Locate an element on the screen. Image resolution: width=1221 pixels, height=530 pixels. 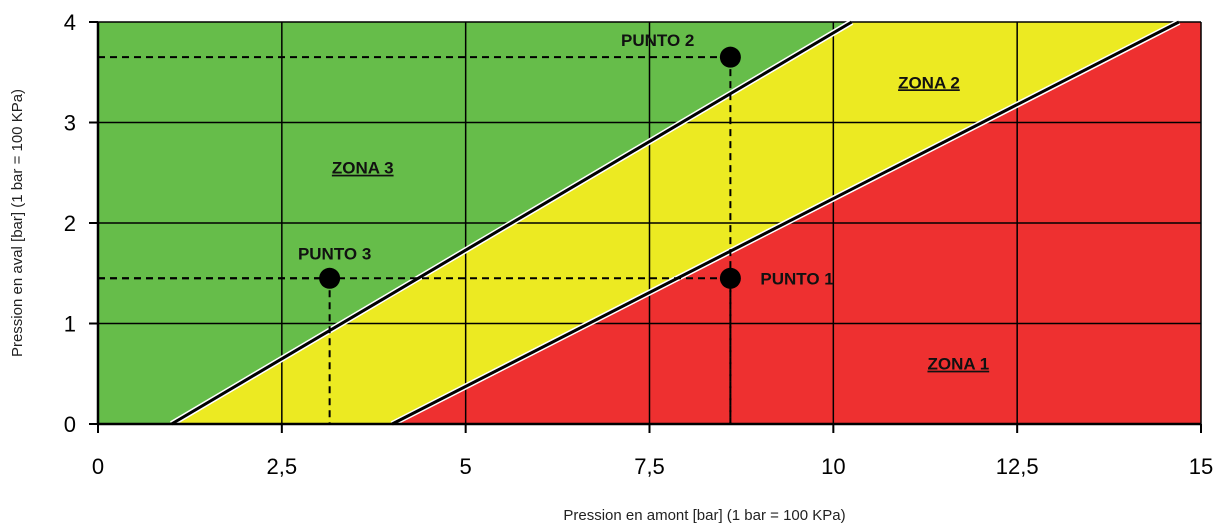
point-punto-1-label: PUNTO 1 is located at coordinates (796, 278).